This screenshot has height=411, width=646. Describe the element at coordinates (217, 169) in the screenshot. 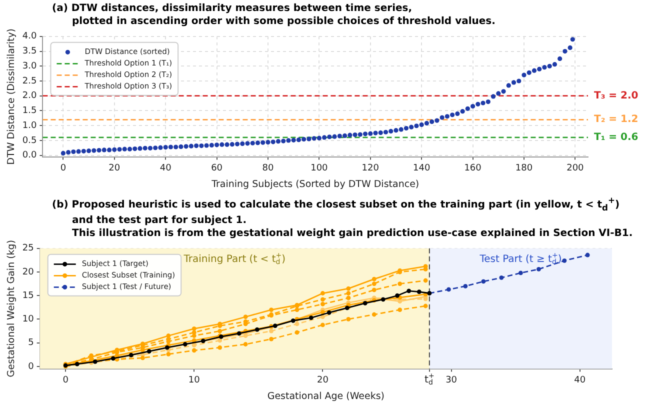

I see `x-tick-label: 60` at that location.